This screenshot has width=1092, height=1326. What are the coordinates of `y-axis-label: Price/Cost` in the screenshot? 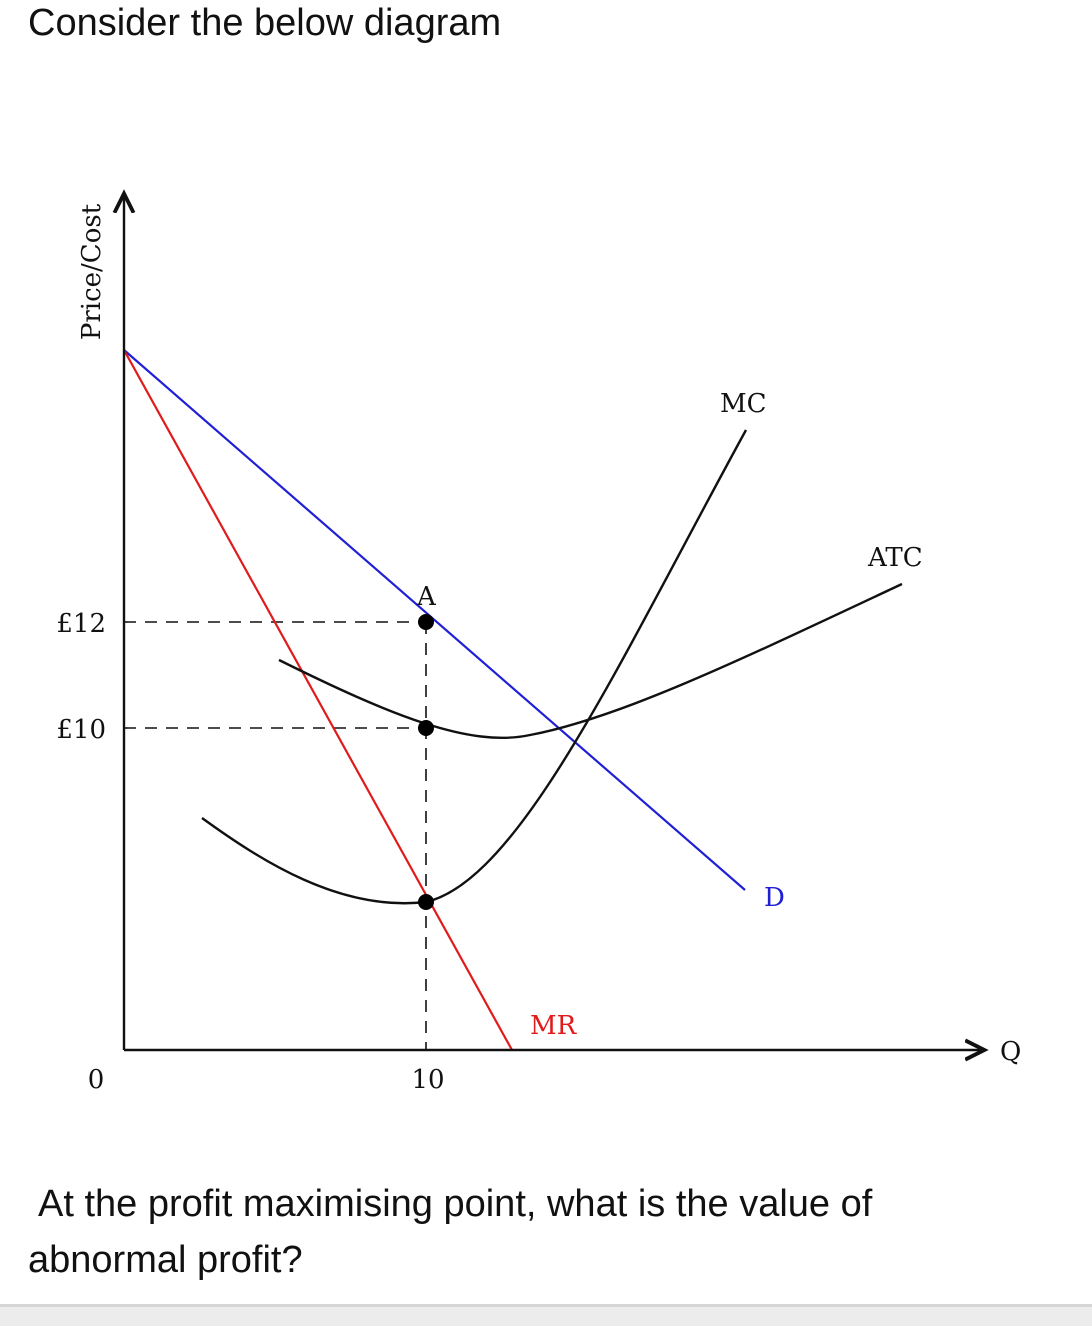 It's located at (92, 271).